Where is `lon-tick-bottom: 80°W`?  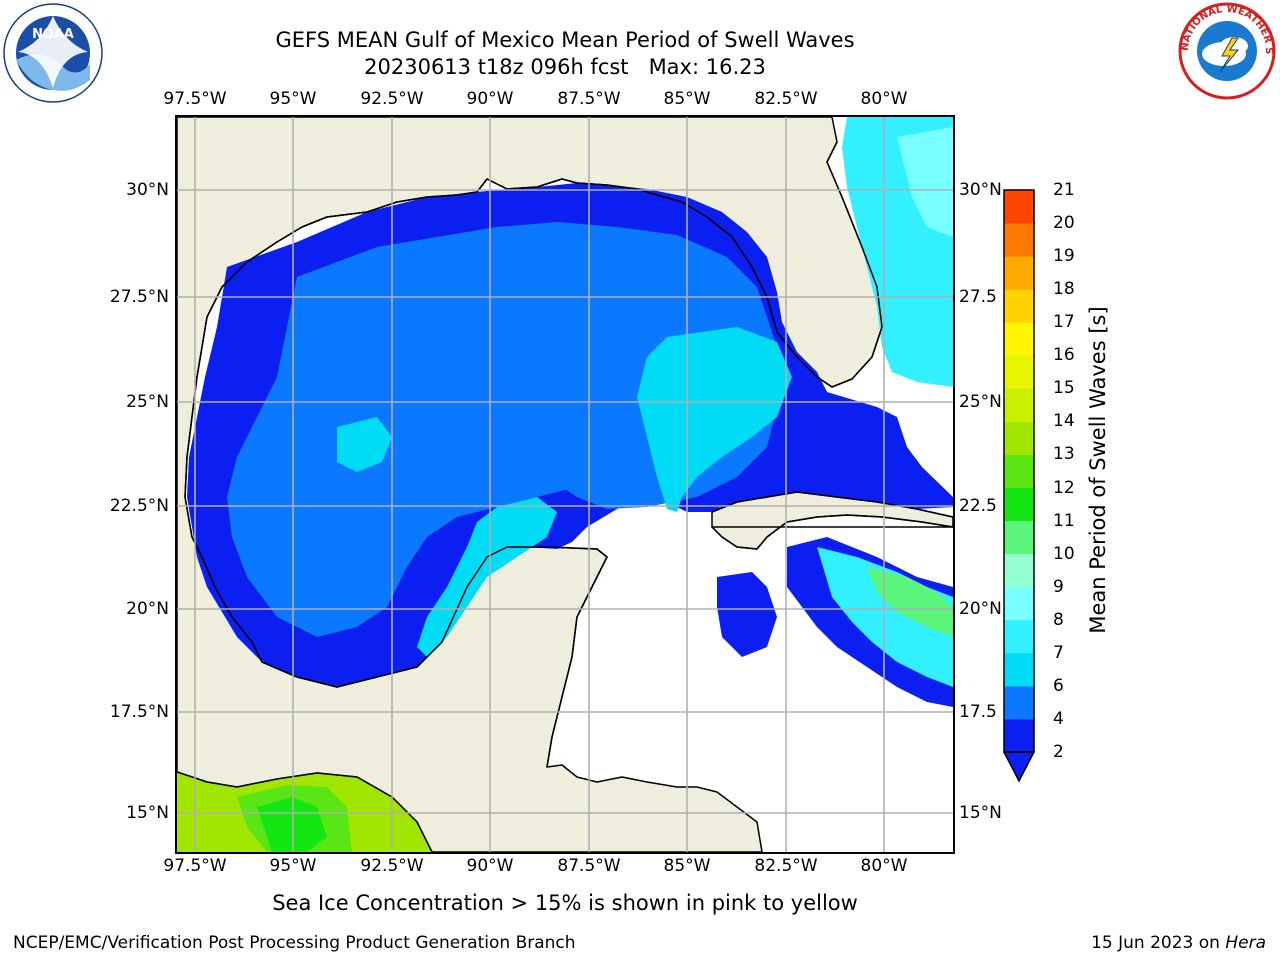
lon-tick-bottom: 80°W is located at coordinates (884, 866).